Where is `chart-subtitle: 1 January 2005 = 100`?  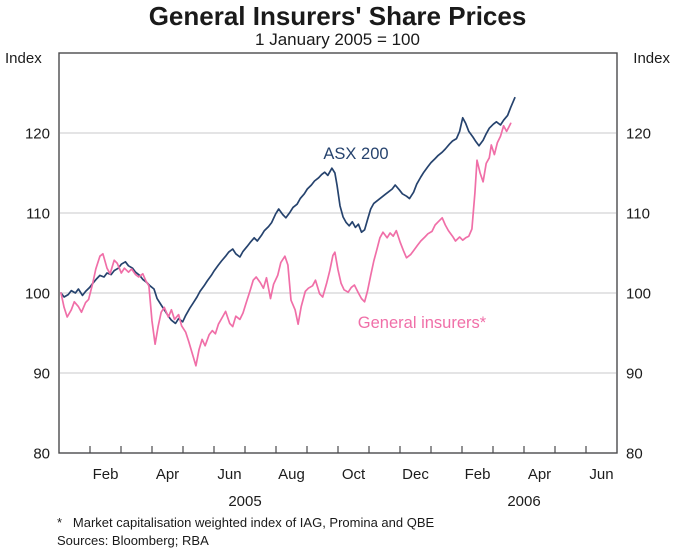
chart-subtitle: 1 January 2005 = 100 is located at coordinates (337, 39).